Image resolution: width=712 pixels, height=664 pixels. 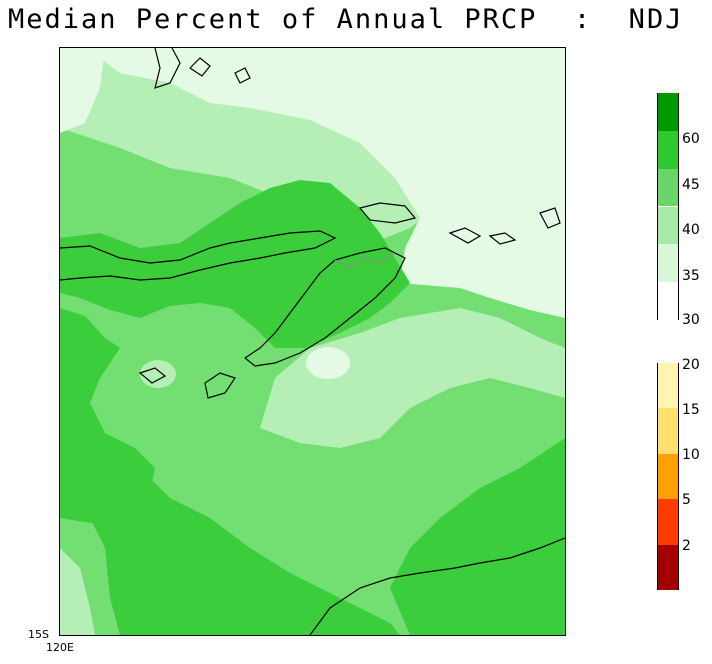 I want to click on coast-sulawesi, so click(x=167, y=68).